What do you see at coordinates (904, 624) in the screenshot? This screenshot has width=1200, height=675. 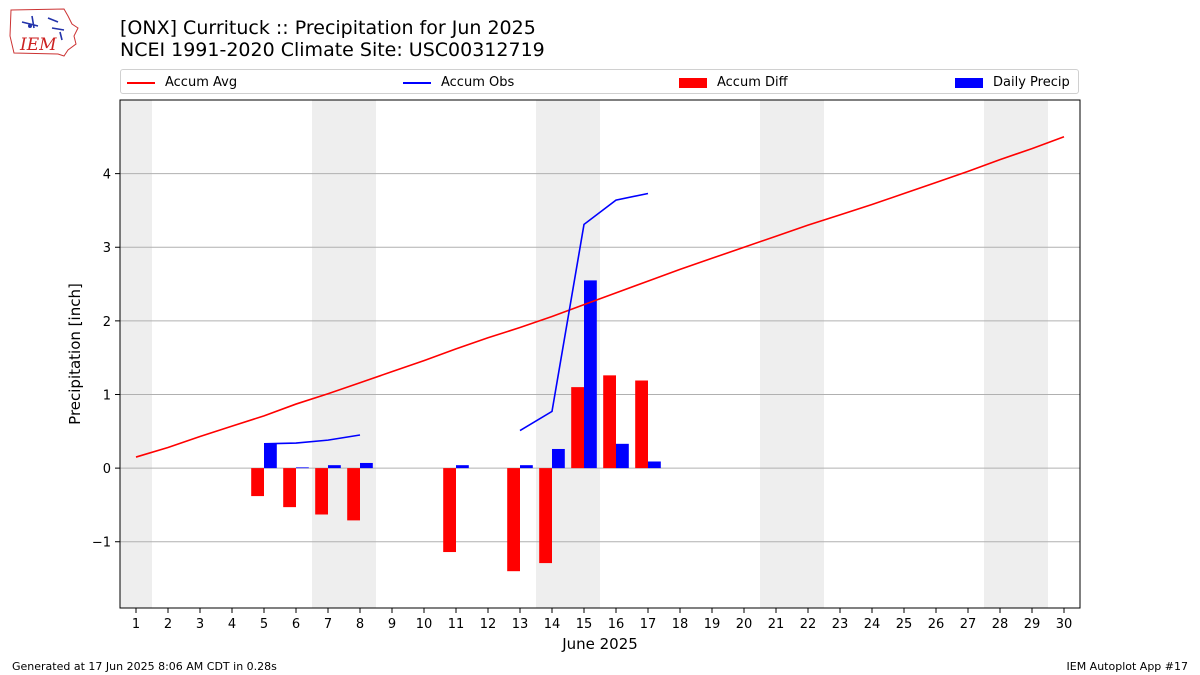 I see `x-tick-label: 25` at bounding box center [904, 624].